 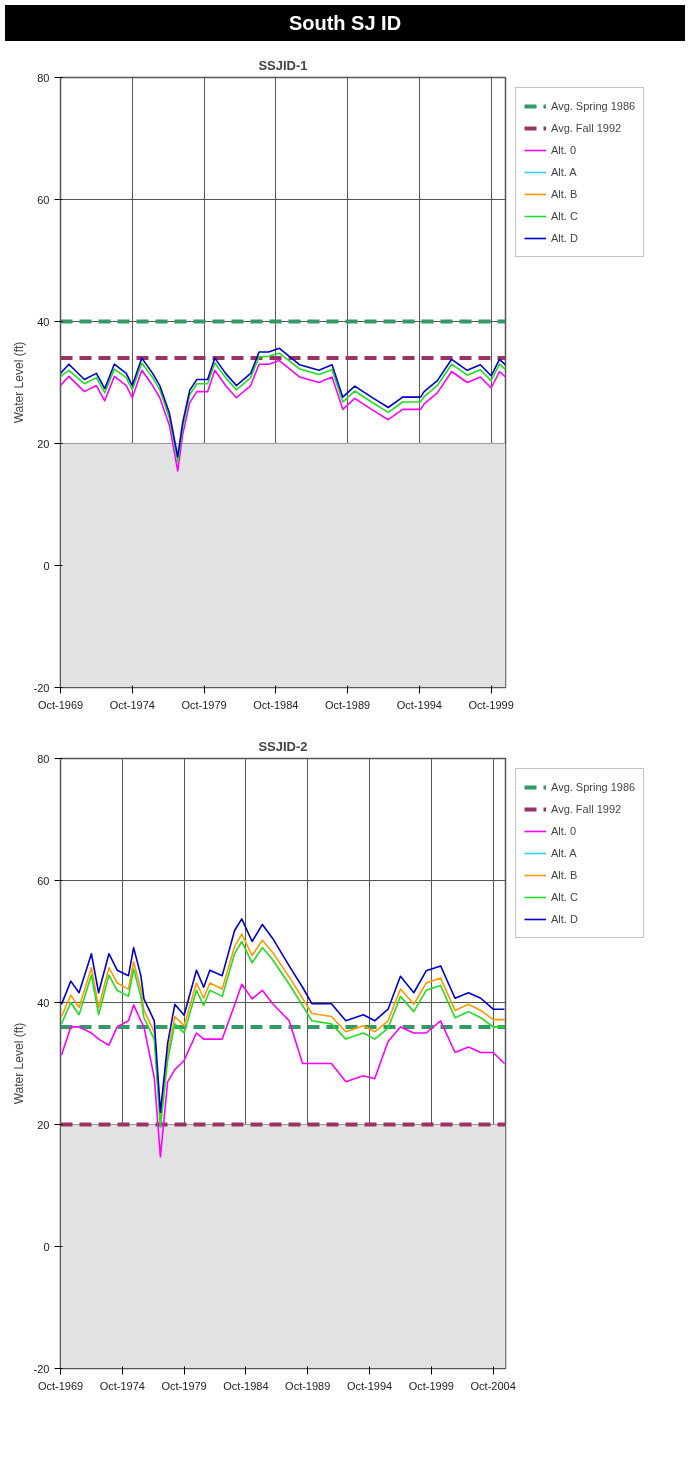 I want to click on chart-subtitle: SSJID-2, so click(x=283, y=746).